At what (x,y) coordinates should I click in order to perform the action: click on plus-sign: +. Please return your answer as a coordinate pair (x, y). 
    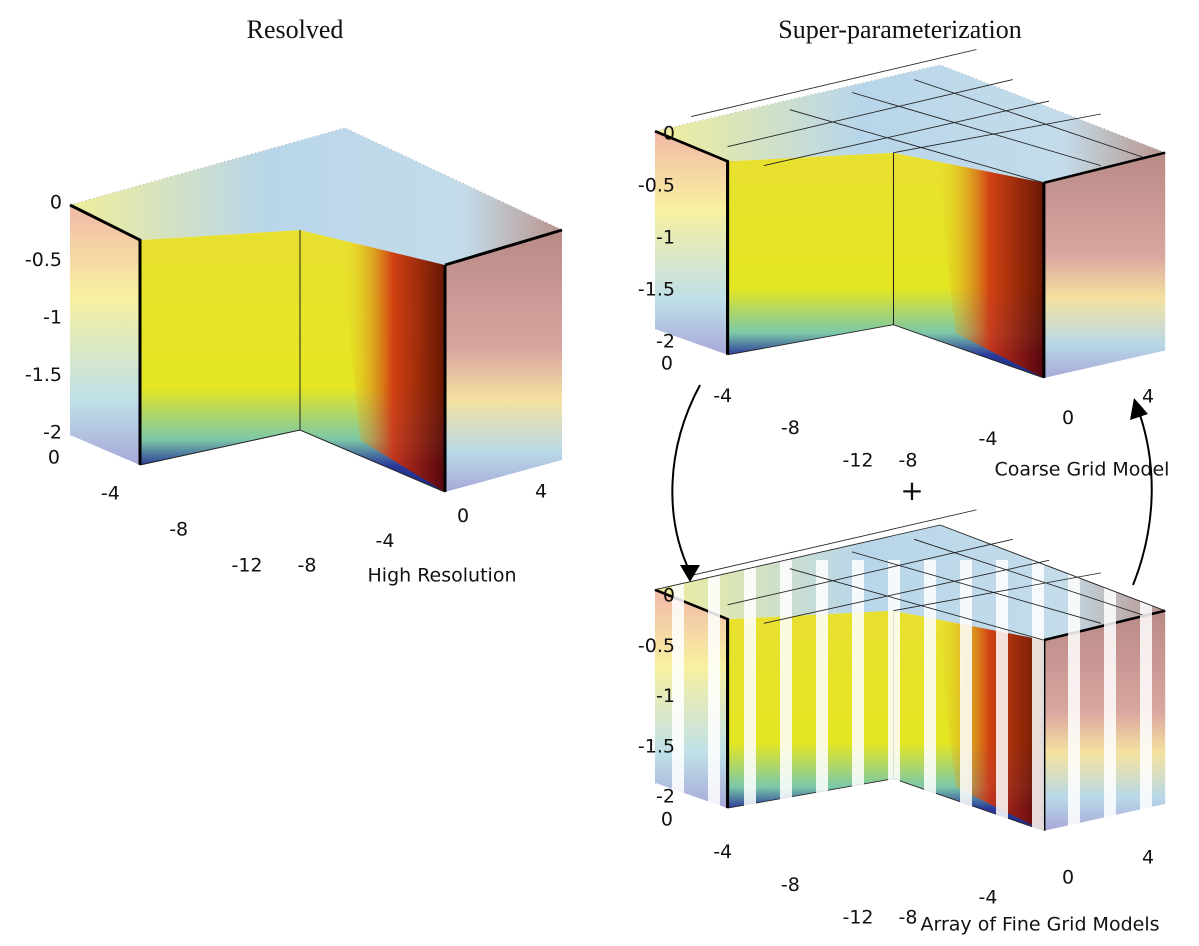
    Looking at the image, I should click on (911, 490).